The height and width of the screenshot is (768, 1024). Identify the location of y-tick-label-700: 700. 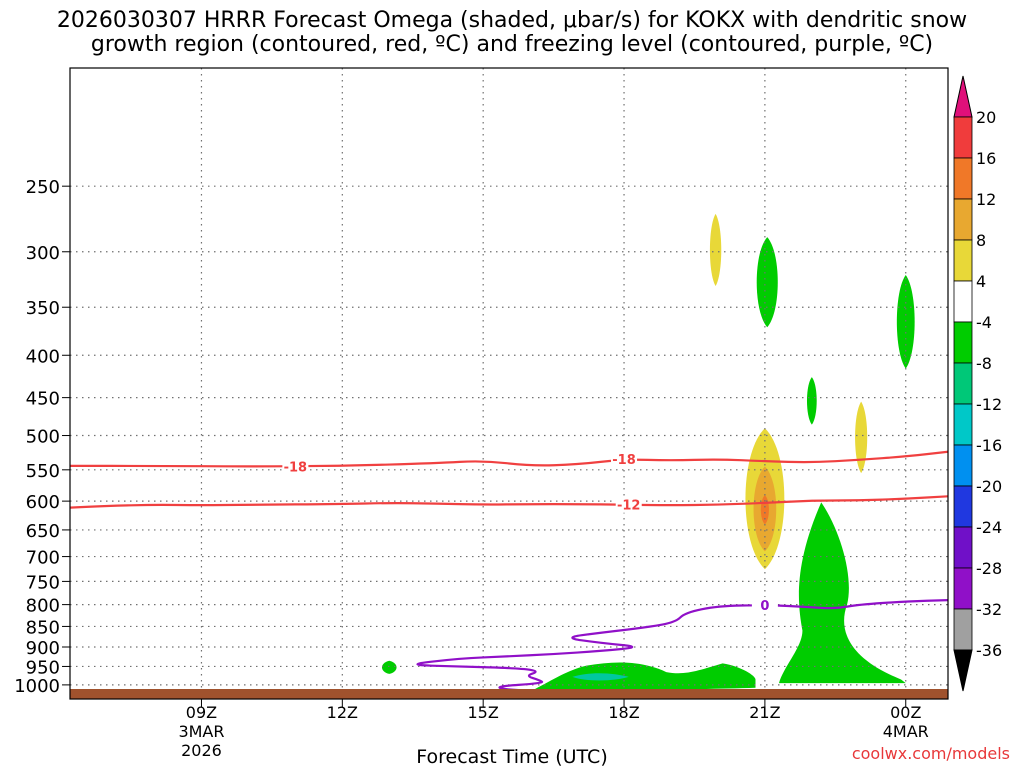
(43, 558).